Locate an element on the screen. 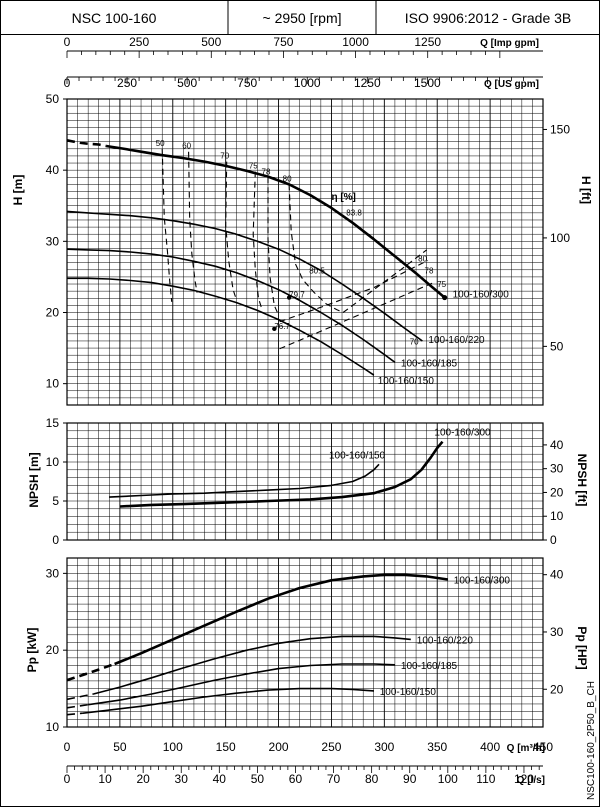  npsh-ylabel-right: NPSH [ft] is located at coordinates (582, 480).